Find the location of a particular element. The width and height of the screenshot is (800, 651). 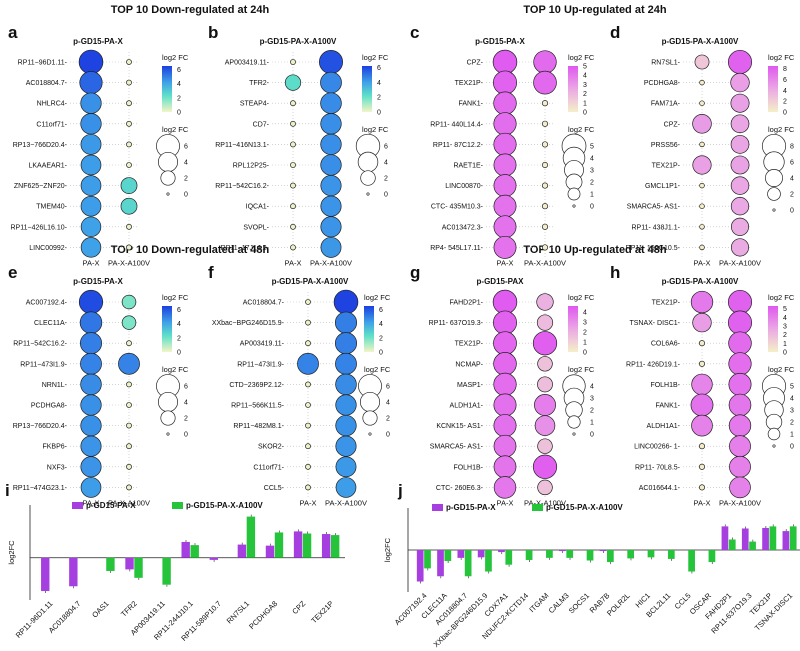

gene-label: RPL12P25- is located at coordinates (251, 166).